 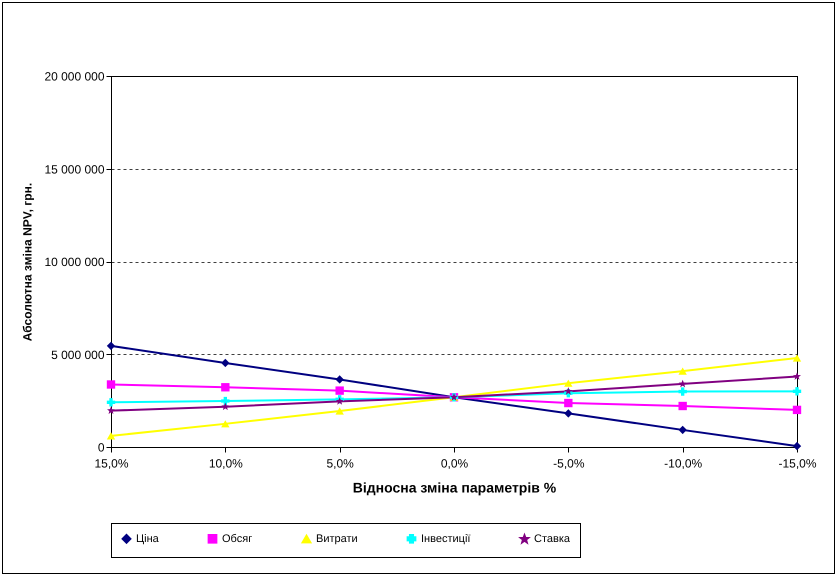 I want to click on x-tick-label: 0,0%, so click(x=454, y=463).